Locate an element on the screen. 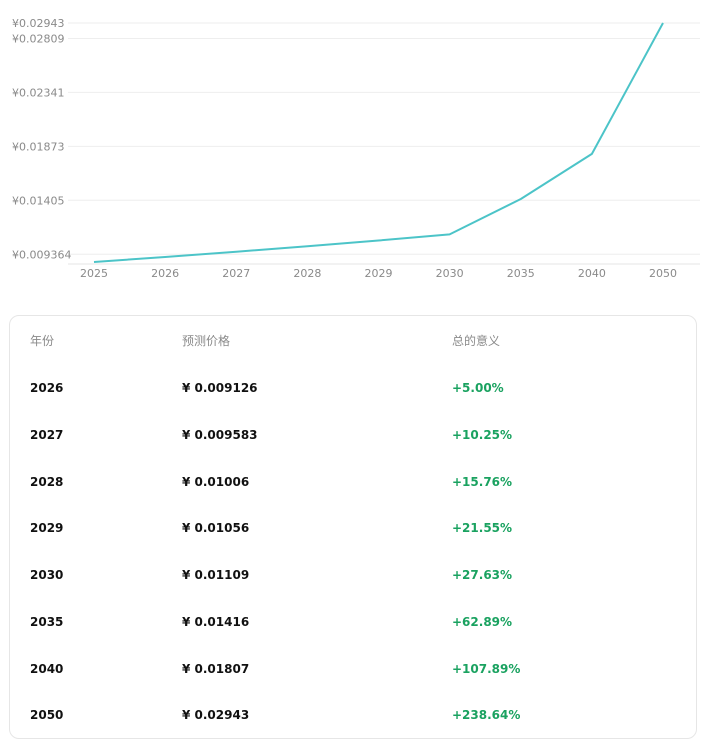  row-year: 2027 is located at coordinates (47, 435).